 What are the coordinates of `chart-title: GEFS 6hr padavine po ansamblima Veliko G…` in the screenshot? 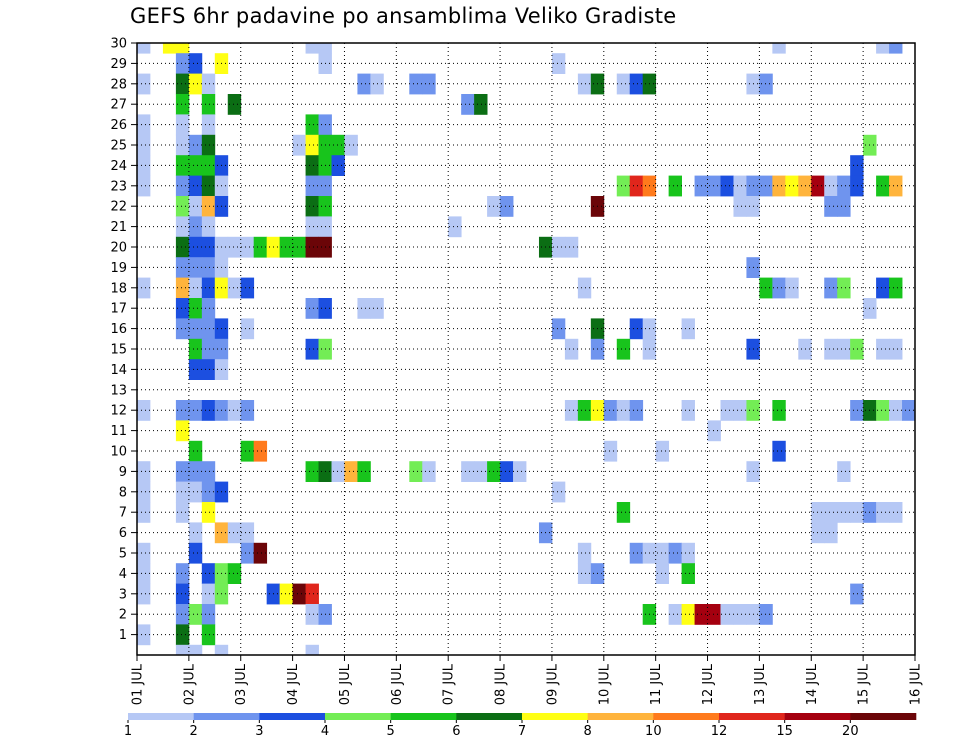 It's located at (403, 16).